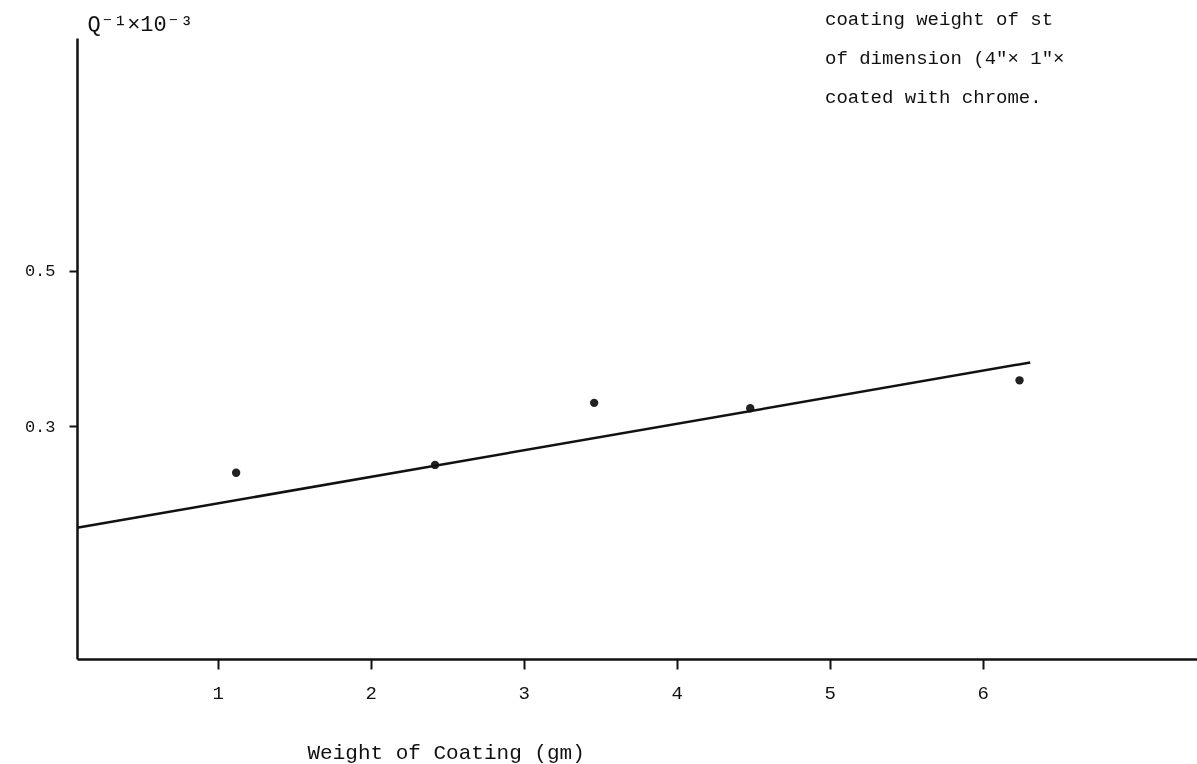 The image size is (1197, 764). I want to click on y-tick-label: 0.5, so click(40, 272).